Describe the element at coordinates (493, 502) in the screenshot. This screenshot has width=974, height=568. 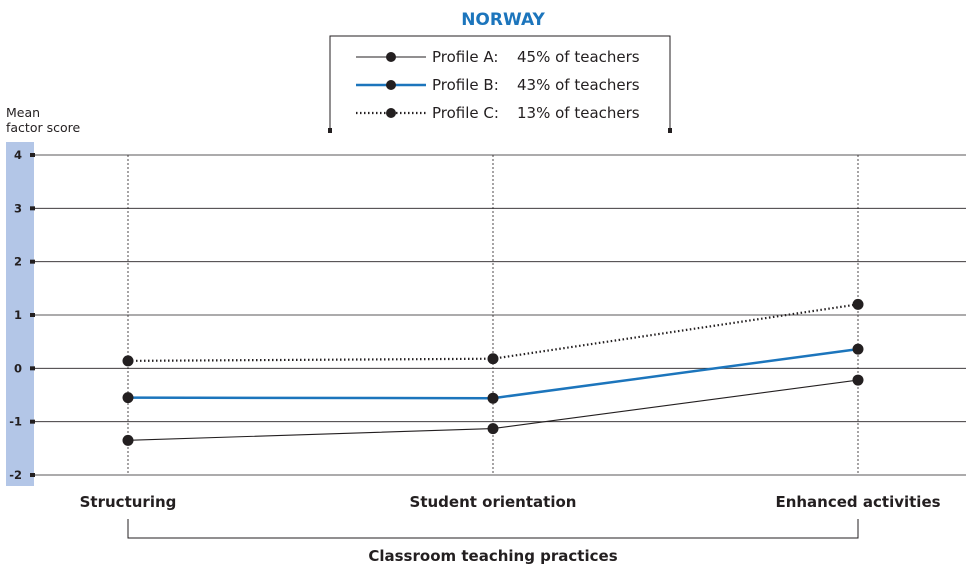
I see `category-label: Student orientation` at that location.